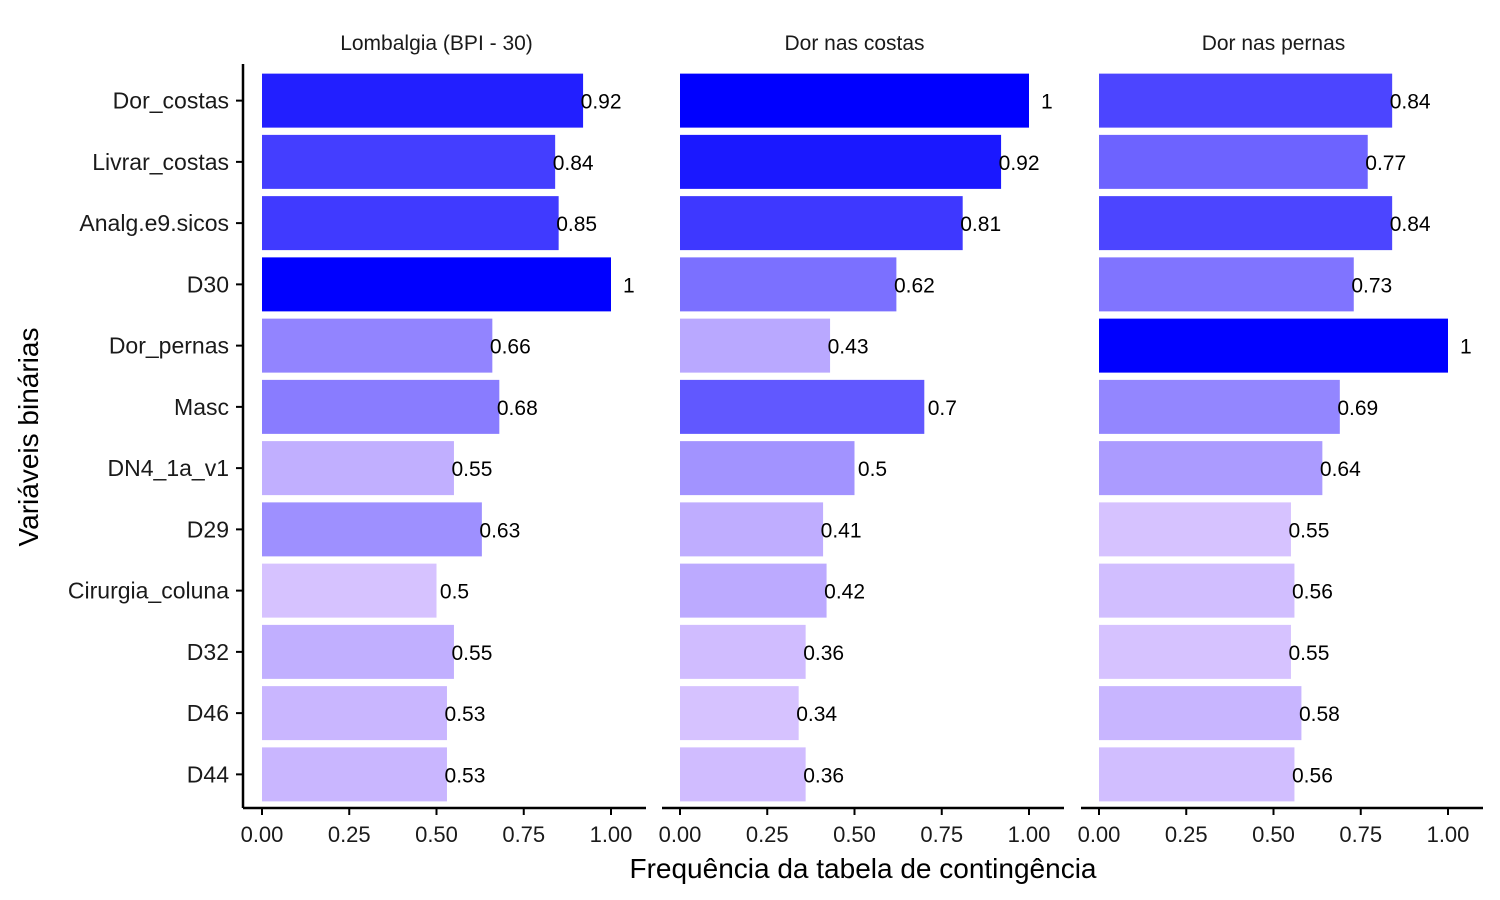 Image resolution: width=1500 pixels, height=900 pixels. What do you see at coordinates (854, 43) in the screenshot?
I see `facet-title-2: Dor nas costas` at bounding box center [854, 43].